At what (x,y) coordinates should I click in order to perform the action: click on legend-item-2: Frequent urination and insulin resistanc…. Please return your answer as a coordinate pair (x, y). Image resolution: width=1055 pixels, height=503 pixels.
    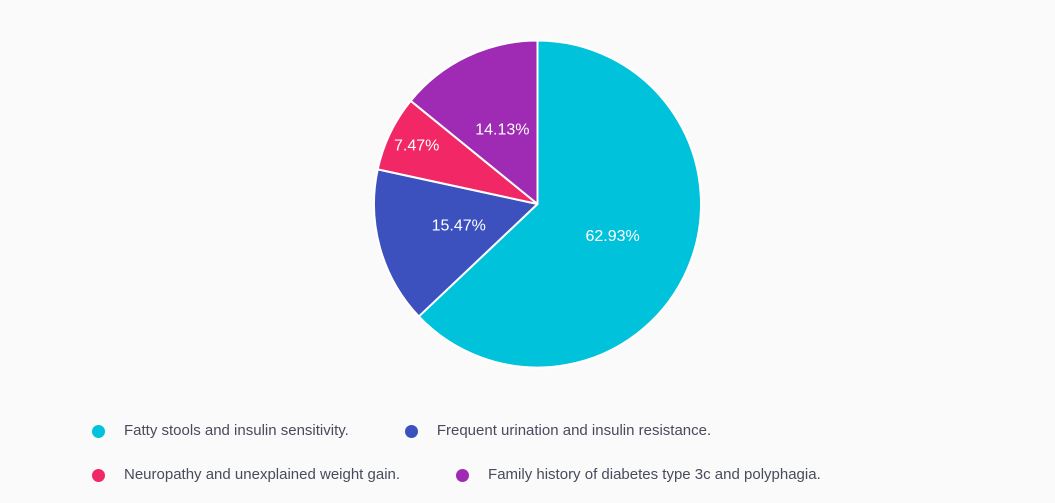
    Looking at the image, I should click on (558, 431).